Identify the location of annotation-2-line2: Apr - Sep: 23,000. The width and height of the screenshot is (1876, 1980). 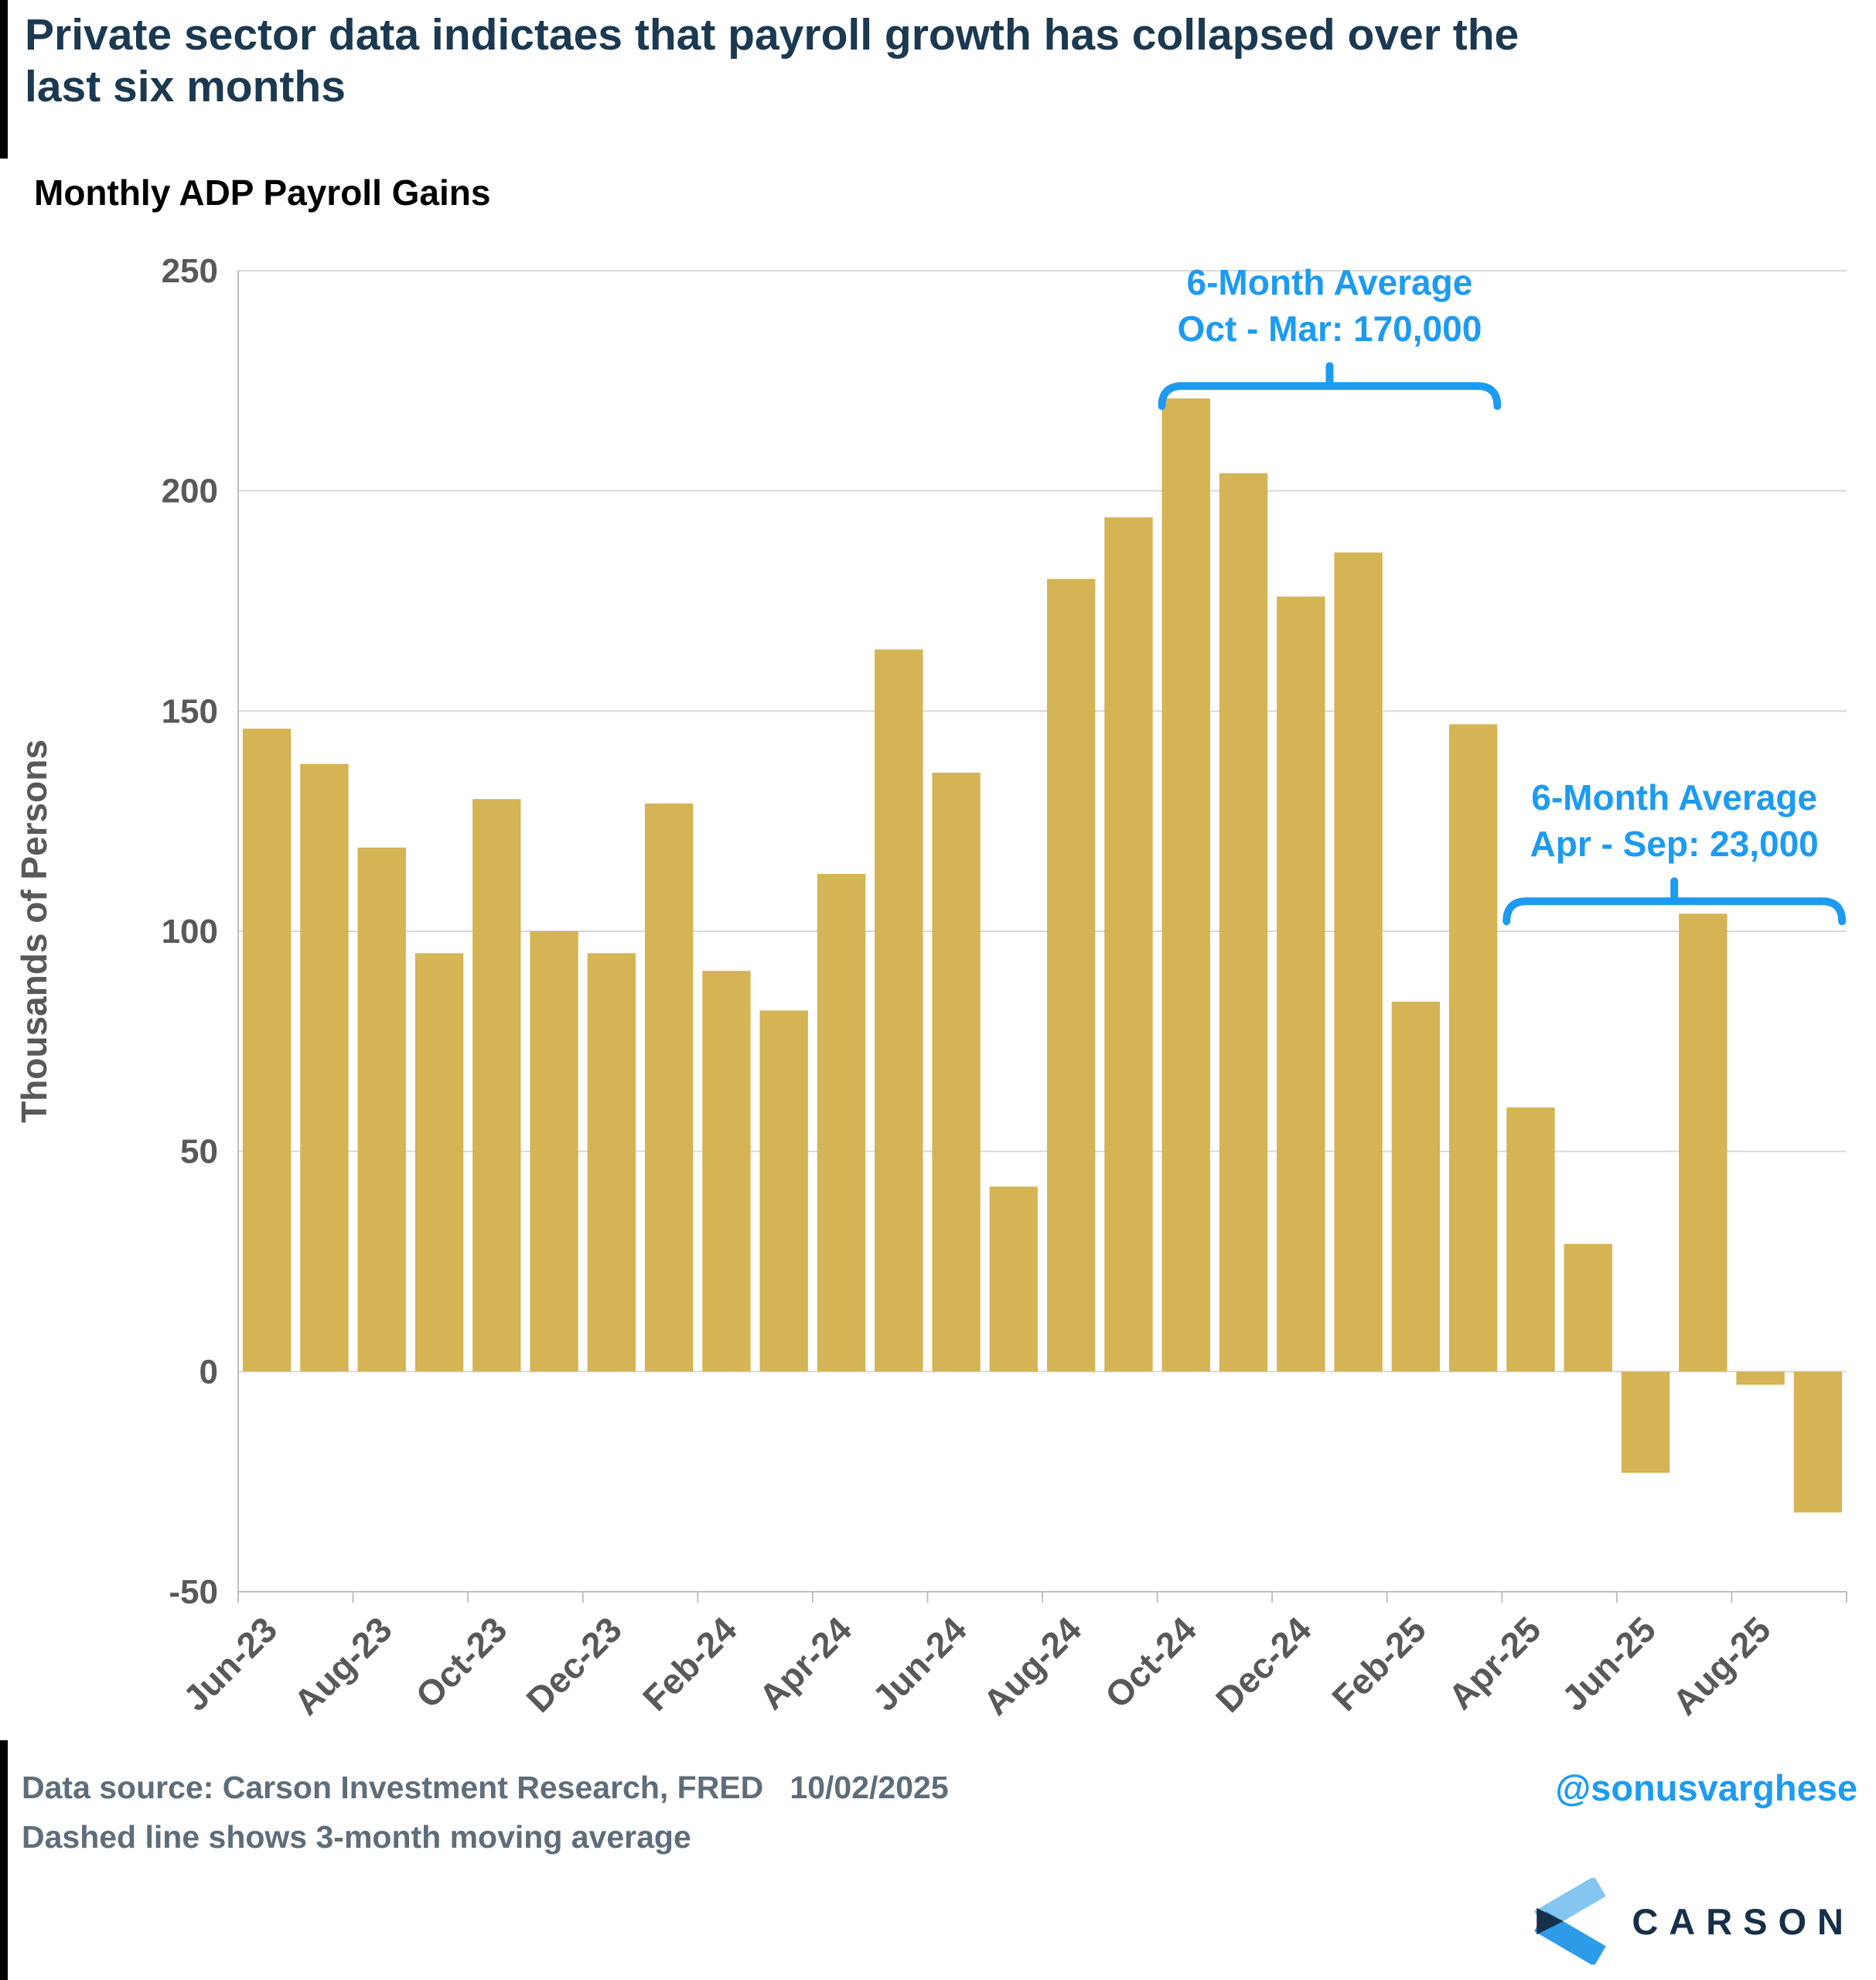
(1675, 844).